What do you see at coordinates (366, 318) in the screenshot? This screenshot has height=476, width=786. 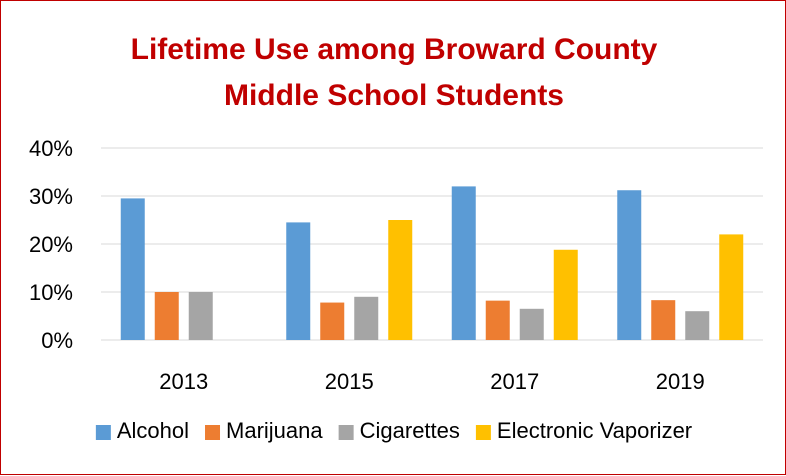 I see `bar-cigarettes-2015` at bounding box center [366, 318].